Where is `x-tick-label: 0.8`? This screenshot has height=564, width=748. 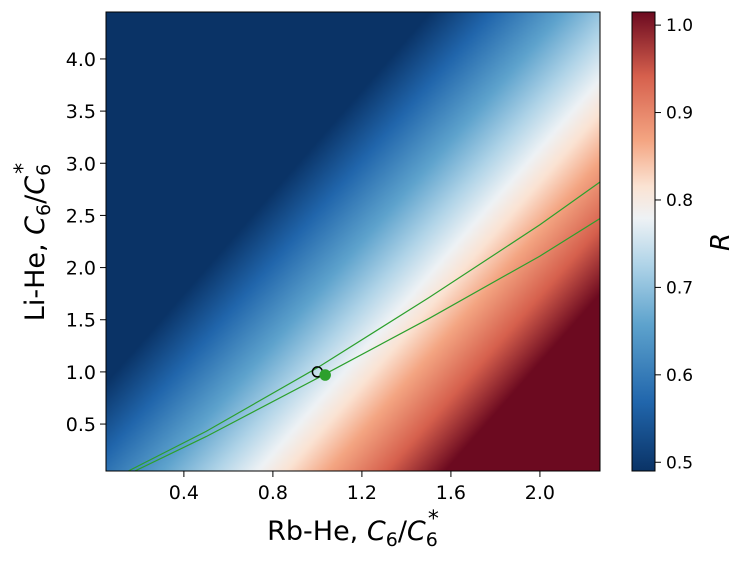
x-tick-label: 0.8 is located at coordinates (273, 493).